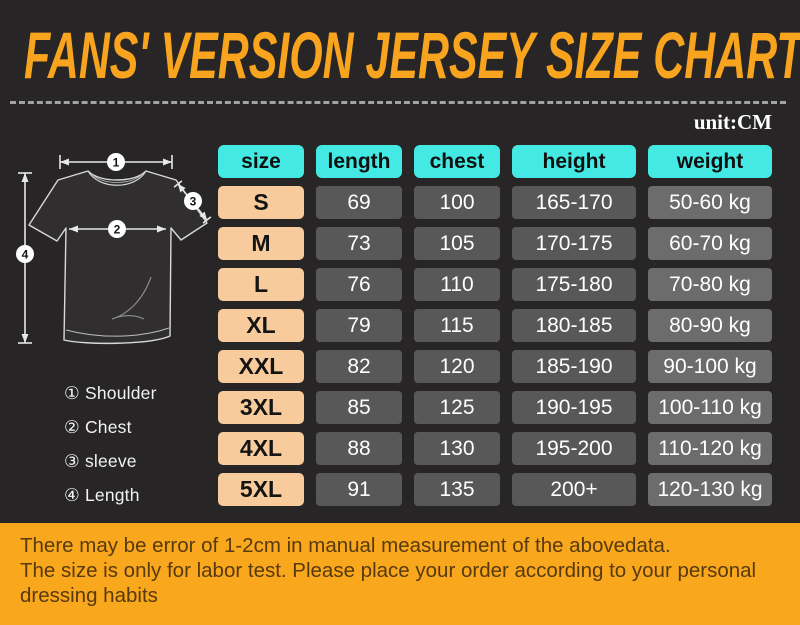 The image size is (800, 625). I want to click on size-cell: S, so click(261, 202).